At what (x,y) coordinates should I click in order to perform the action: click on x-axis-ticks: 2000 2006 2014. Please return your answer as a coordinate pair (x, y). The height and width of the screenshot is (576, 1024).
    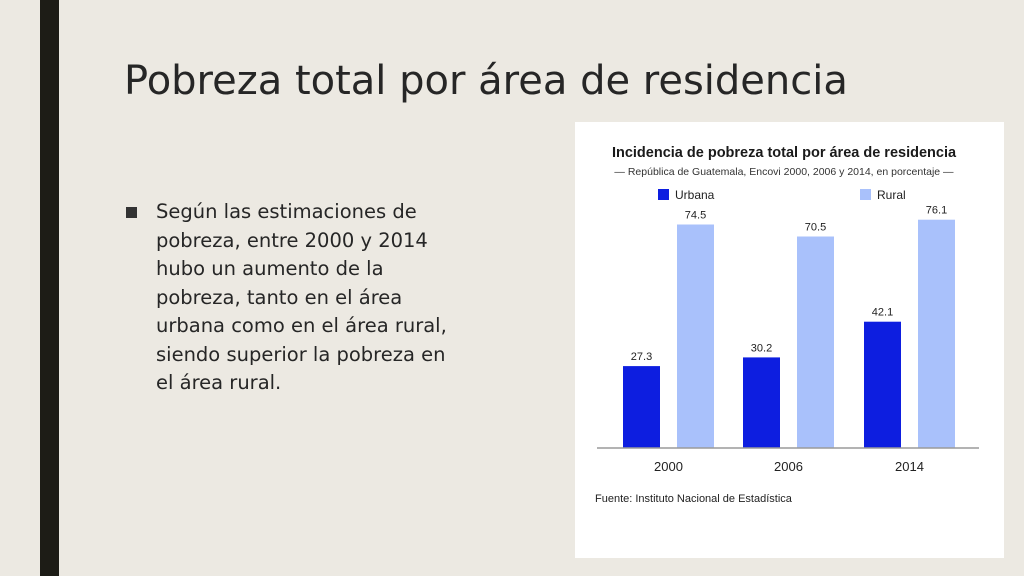
    Looking at the image, I should click on (789, 466).